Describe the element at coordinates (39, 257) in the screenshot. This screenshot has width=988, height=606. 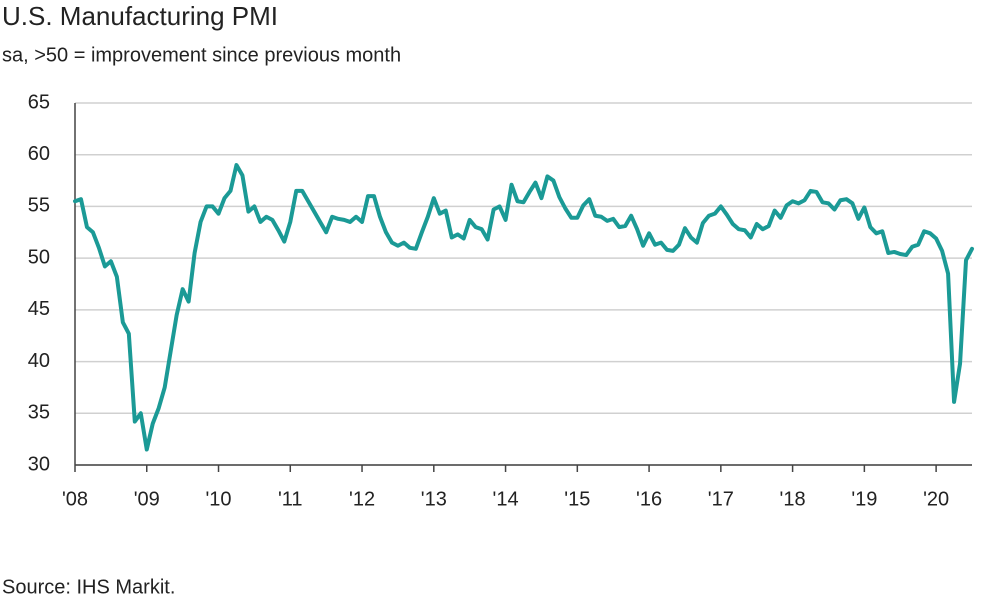
I see `y-tick-label: 50` at that location.